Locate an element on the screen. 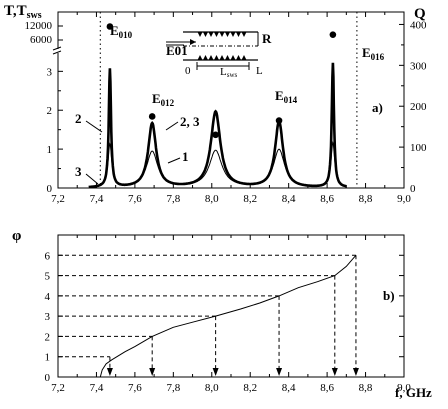  panel-a-xtick-label: 8,6 is located at coordinates (327, 199).